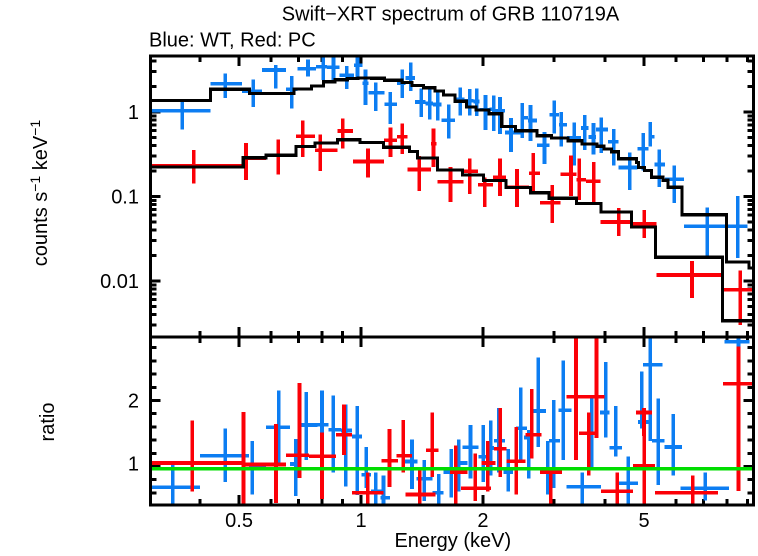  I want to click on svg-text: counts s−1 keV−1, so click(39, 193).